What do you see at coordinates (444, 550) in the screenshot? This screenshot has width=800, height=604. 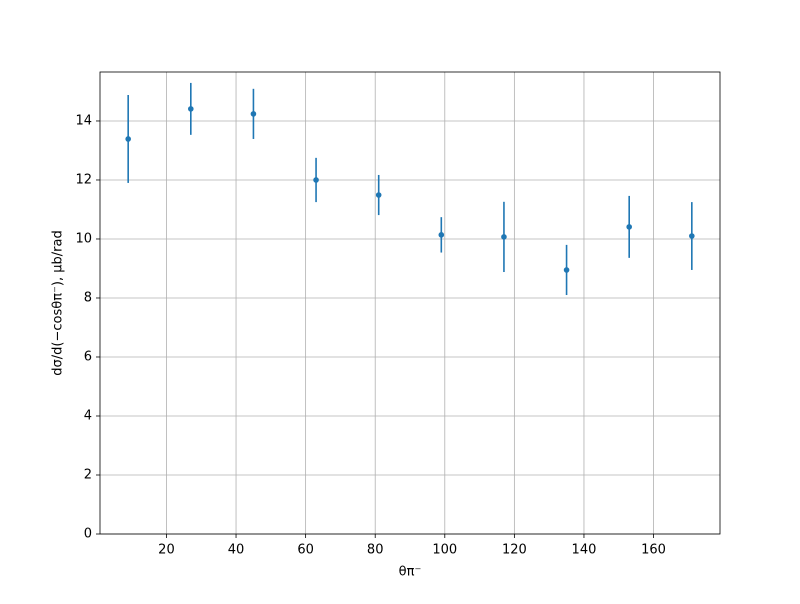 I see `x-tick-label: 100` at bounding box center [444, 550].